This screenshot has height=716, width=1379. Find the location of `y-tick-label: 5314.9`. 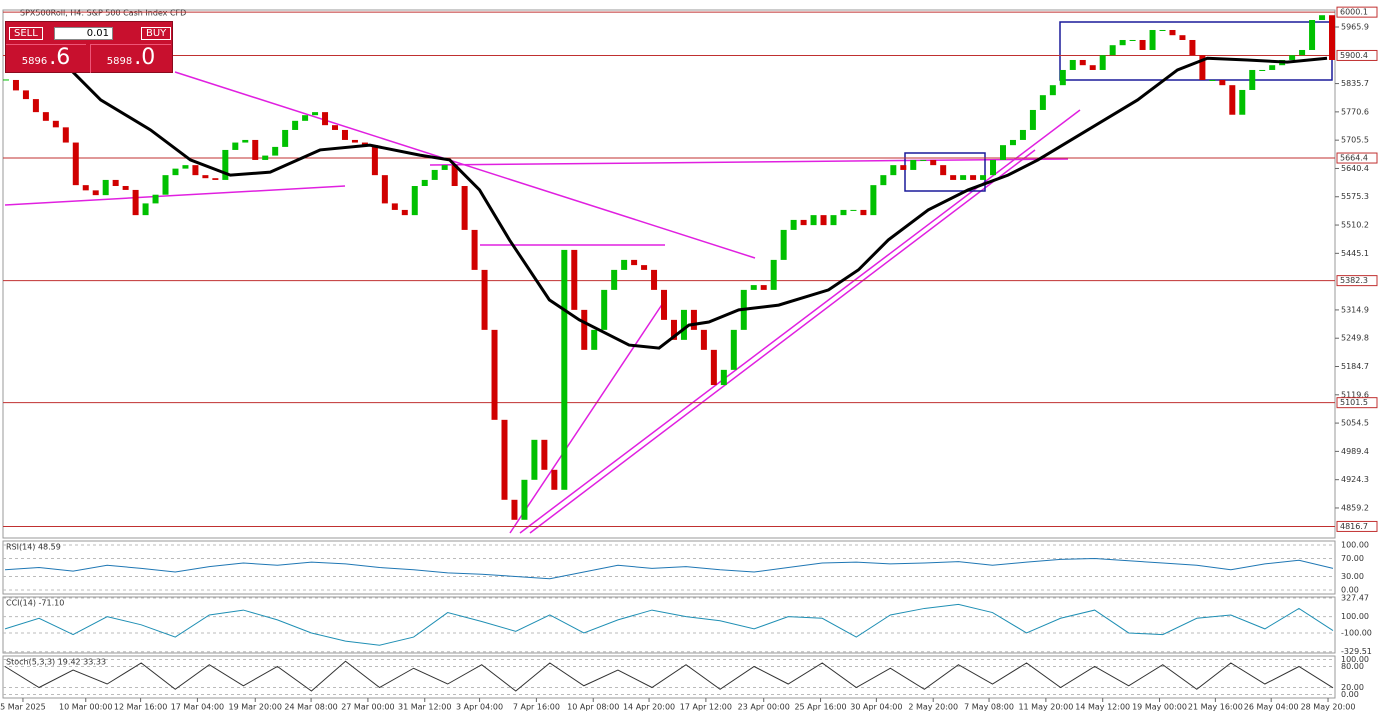

y-tick-label: 5314.9 is located at coordinates (1355, 309).